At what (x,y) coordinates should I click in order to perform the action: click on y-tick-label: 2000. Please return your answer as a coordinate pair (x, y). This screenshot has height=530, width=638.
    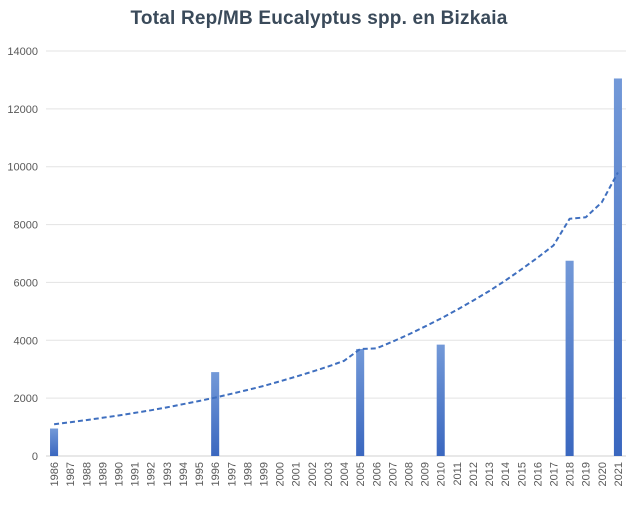
    Looking at the image, I should click on (26, 399).